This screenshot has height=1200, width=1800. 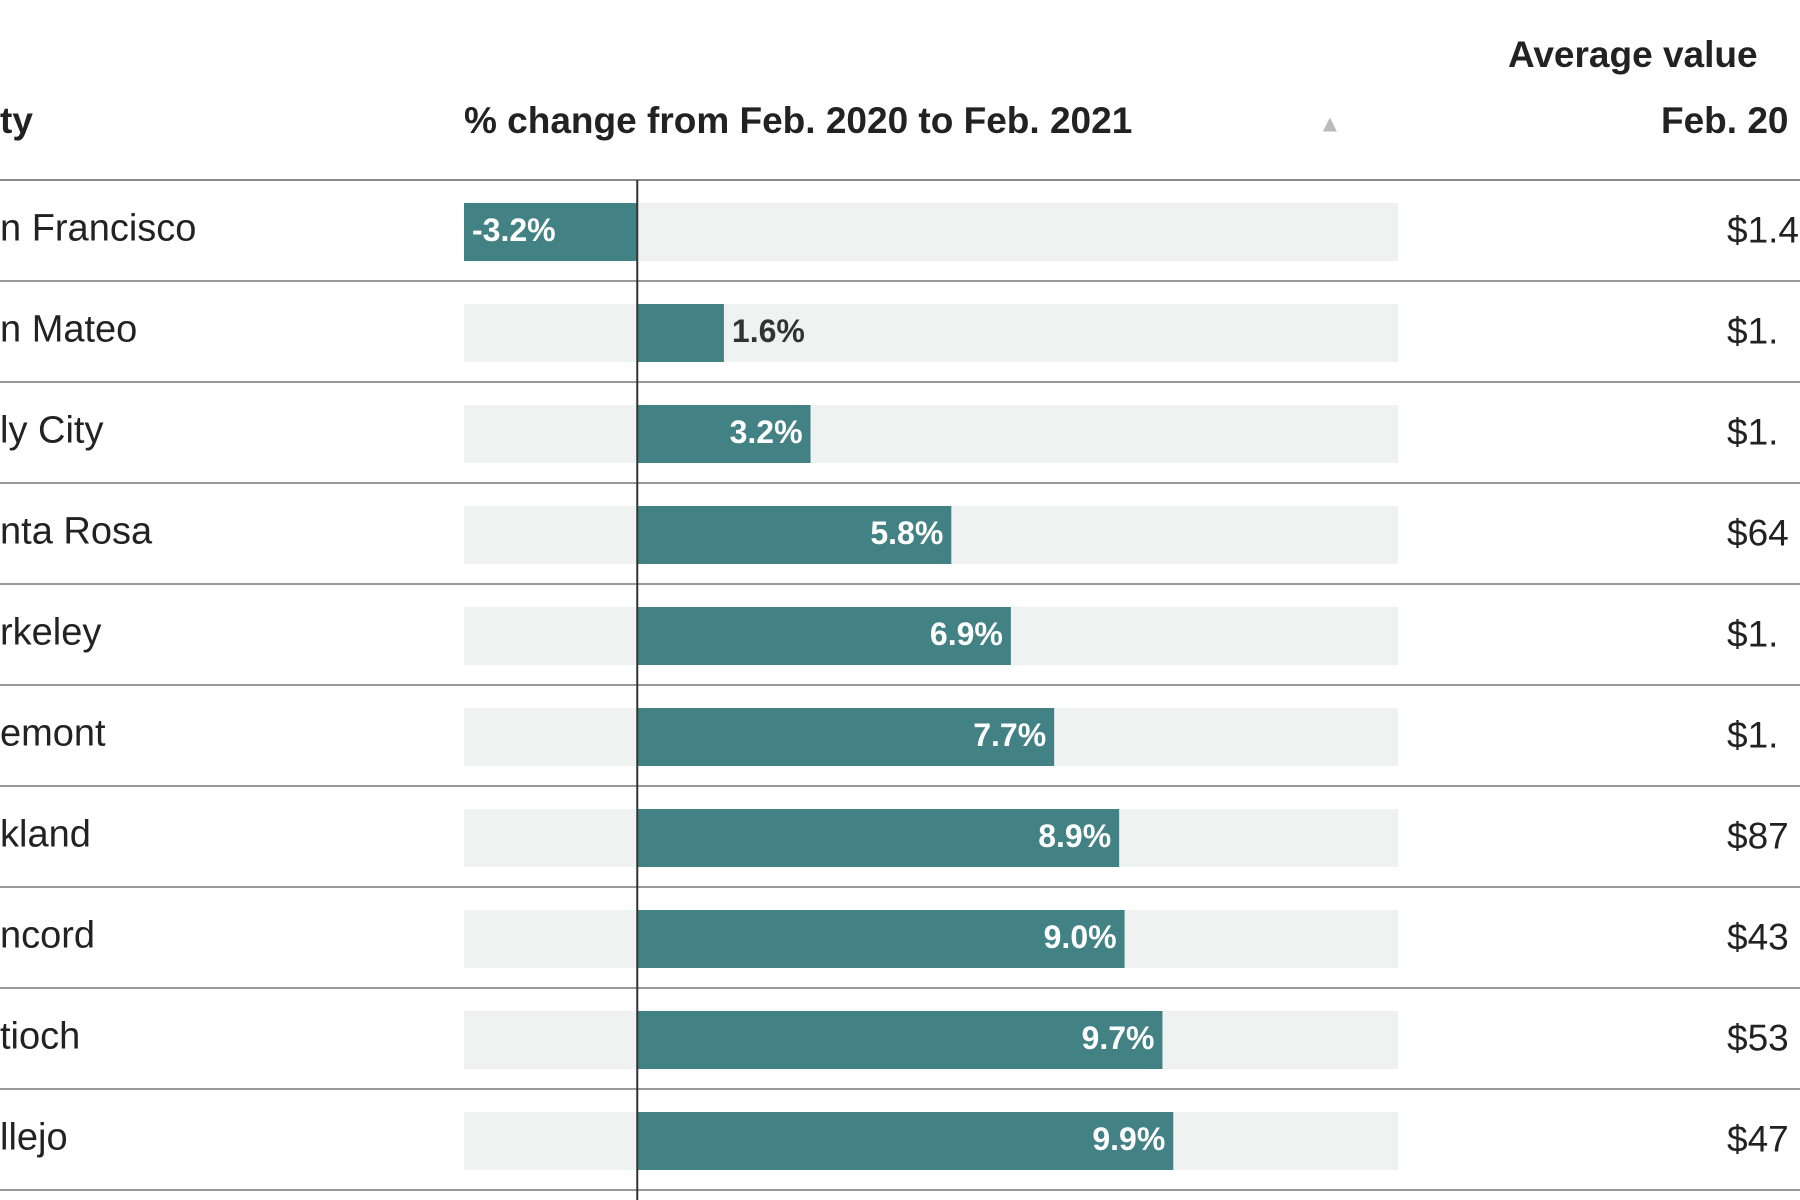 What do you see at coordinates (906, 533) in the screenshot?
I see `bar-label: 5.8%` at bounding box center [906, 533].